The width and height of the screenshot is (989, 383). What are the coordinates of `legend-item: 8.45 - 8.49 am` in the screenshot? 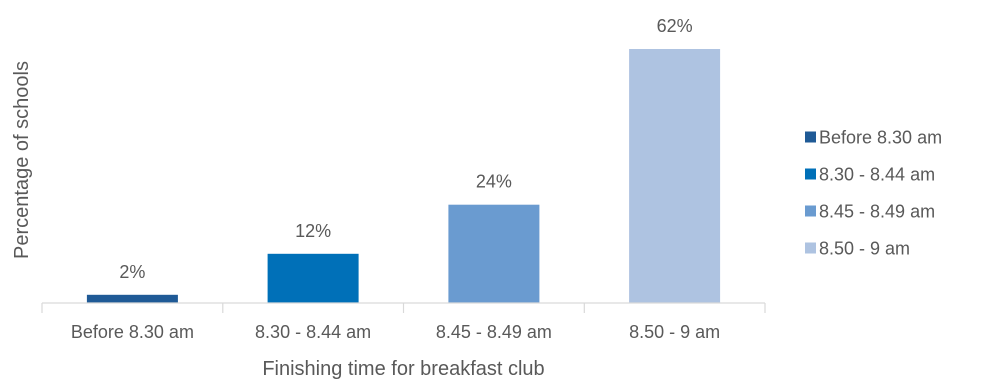 It's located at (870, 212).